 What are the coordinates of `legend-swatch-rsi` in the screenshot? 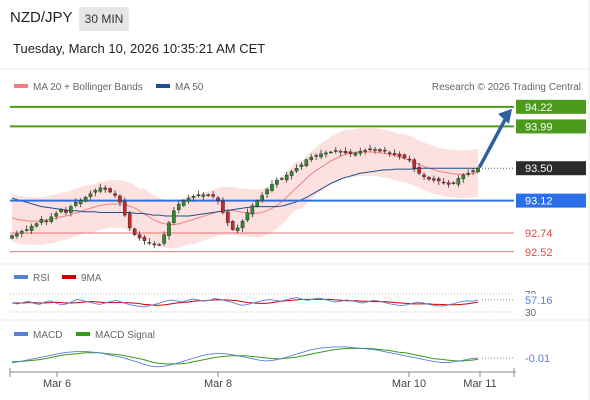 It's located at (21, 277).